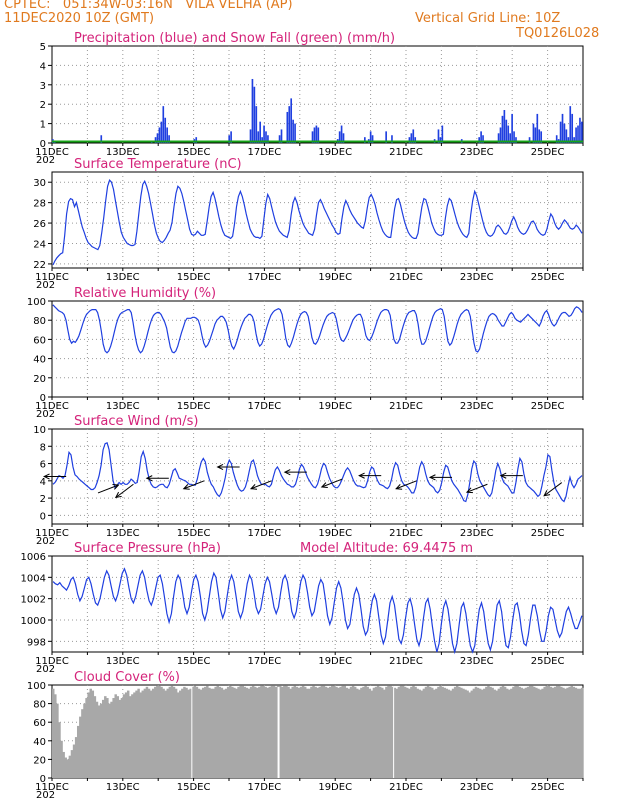  I want to click on y-tick-label: 1006, so click(33, 557).